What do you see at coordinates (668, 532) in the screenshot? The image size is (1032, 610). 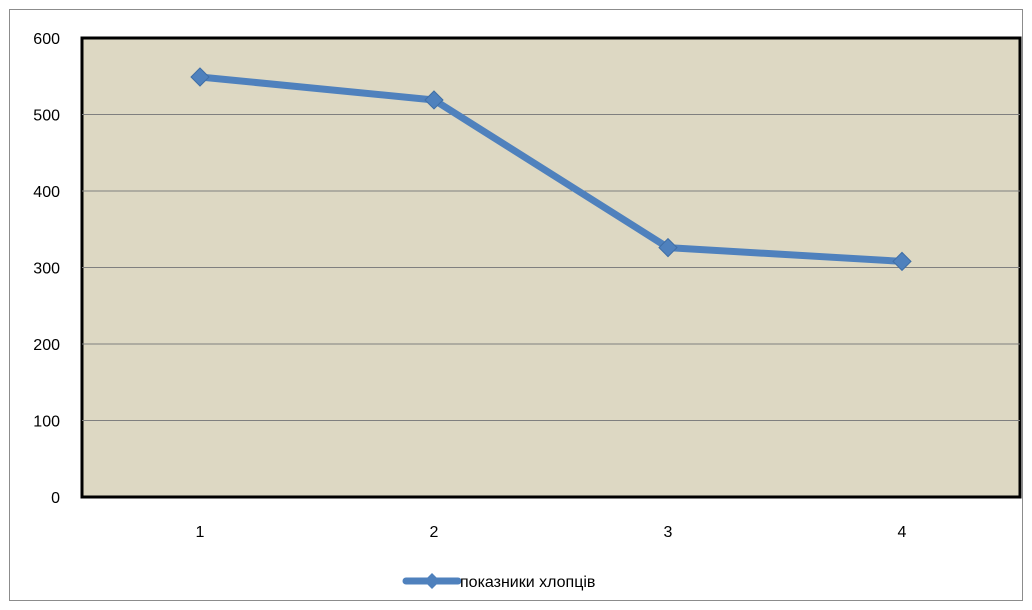 I see `x-tick-label: 3` at bounding box center [668, 532].